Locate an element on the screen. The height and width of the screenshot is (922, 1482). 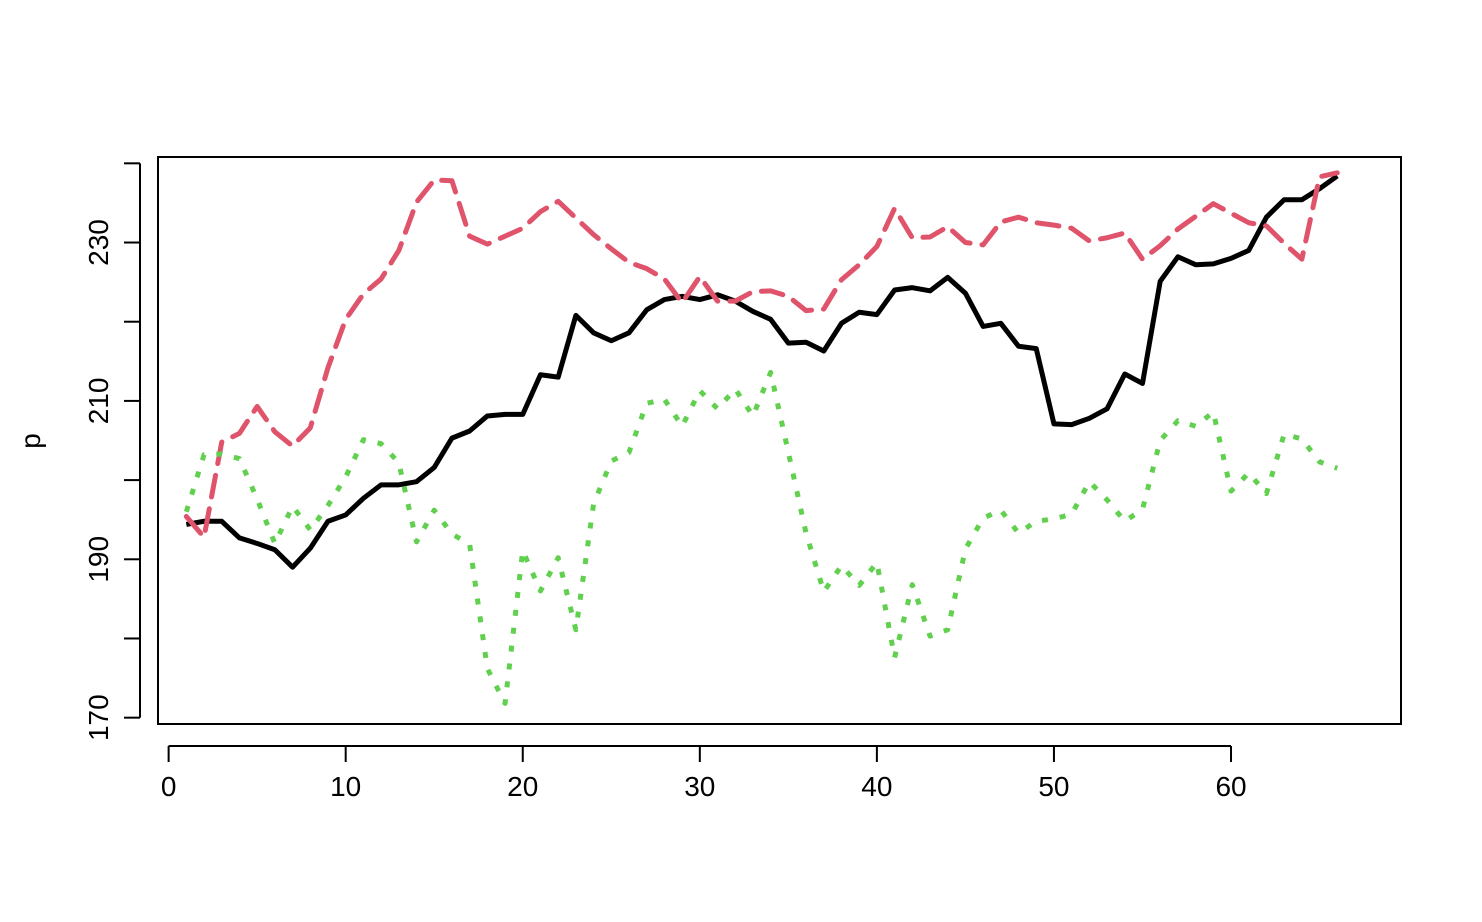
x-tick-label: 60 is located at coordinates (1230, 786).